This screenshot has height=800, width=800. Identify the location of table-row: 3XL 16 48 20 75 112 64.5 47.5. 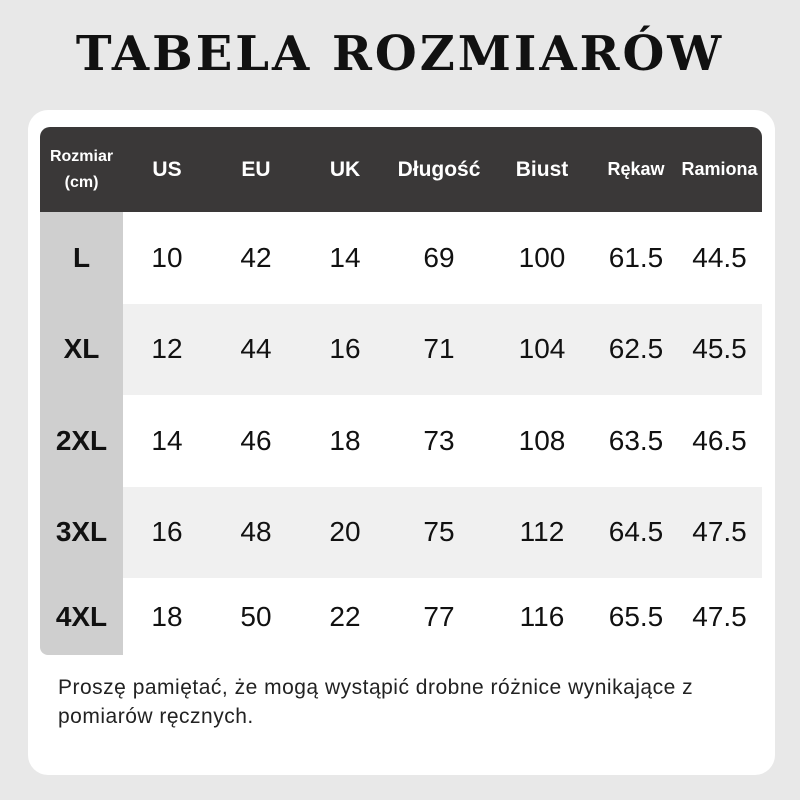
(401, 532).